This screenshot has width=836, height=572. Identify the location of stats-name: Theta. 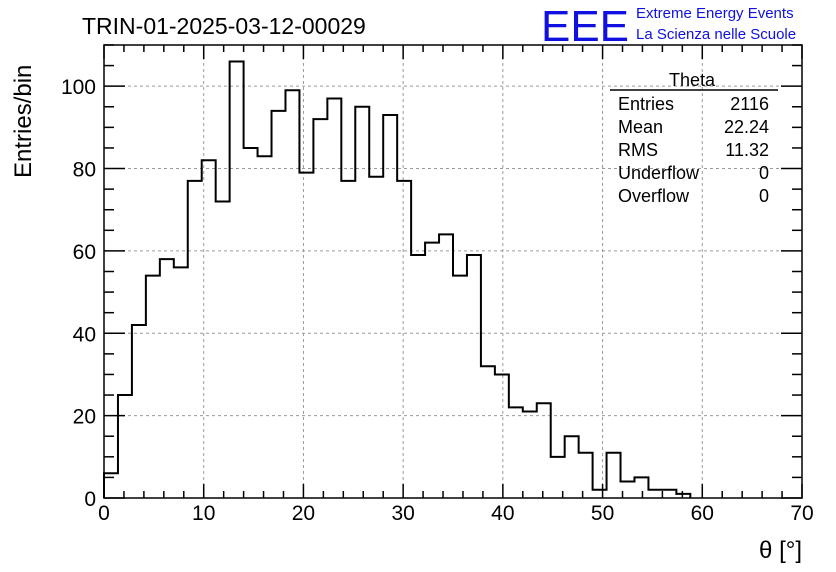
(692, 80).